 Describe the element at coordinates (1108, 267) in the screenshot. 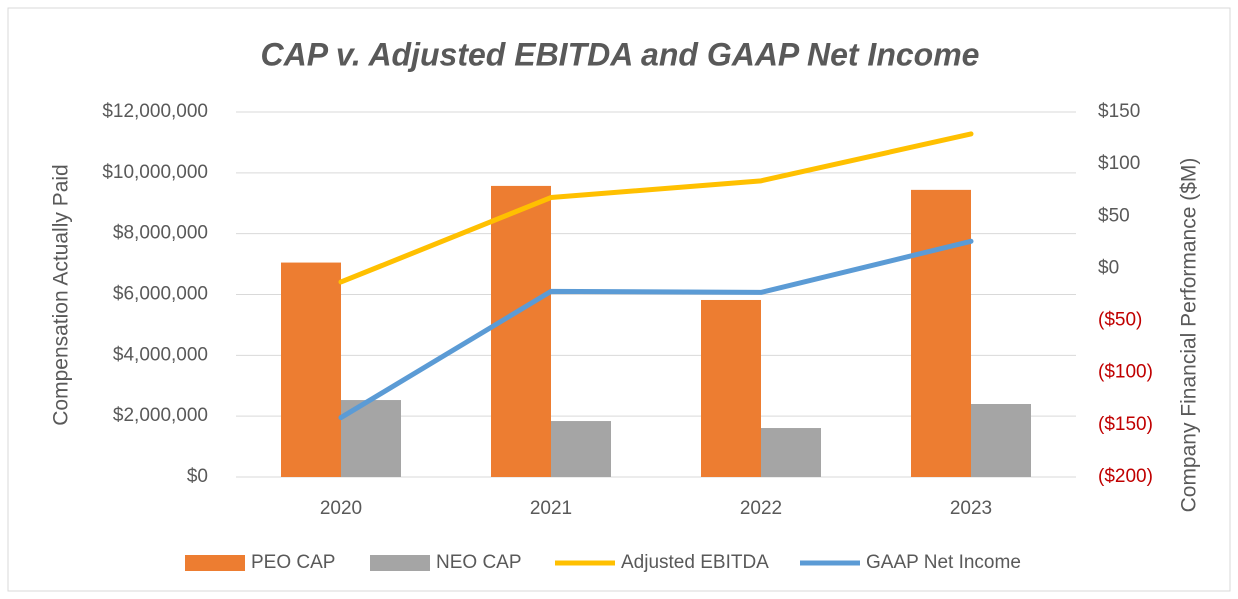

I see `y2-tick-label: $0` at that location.